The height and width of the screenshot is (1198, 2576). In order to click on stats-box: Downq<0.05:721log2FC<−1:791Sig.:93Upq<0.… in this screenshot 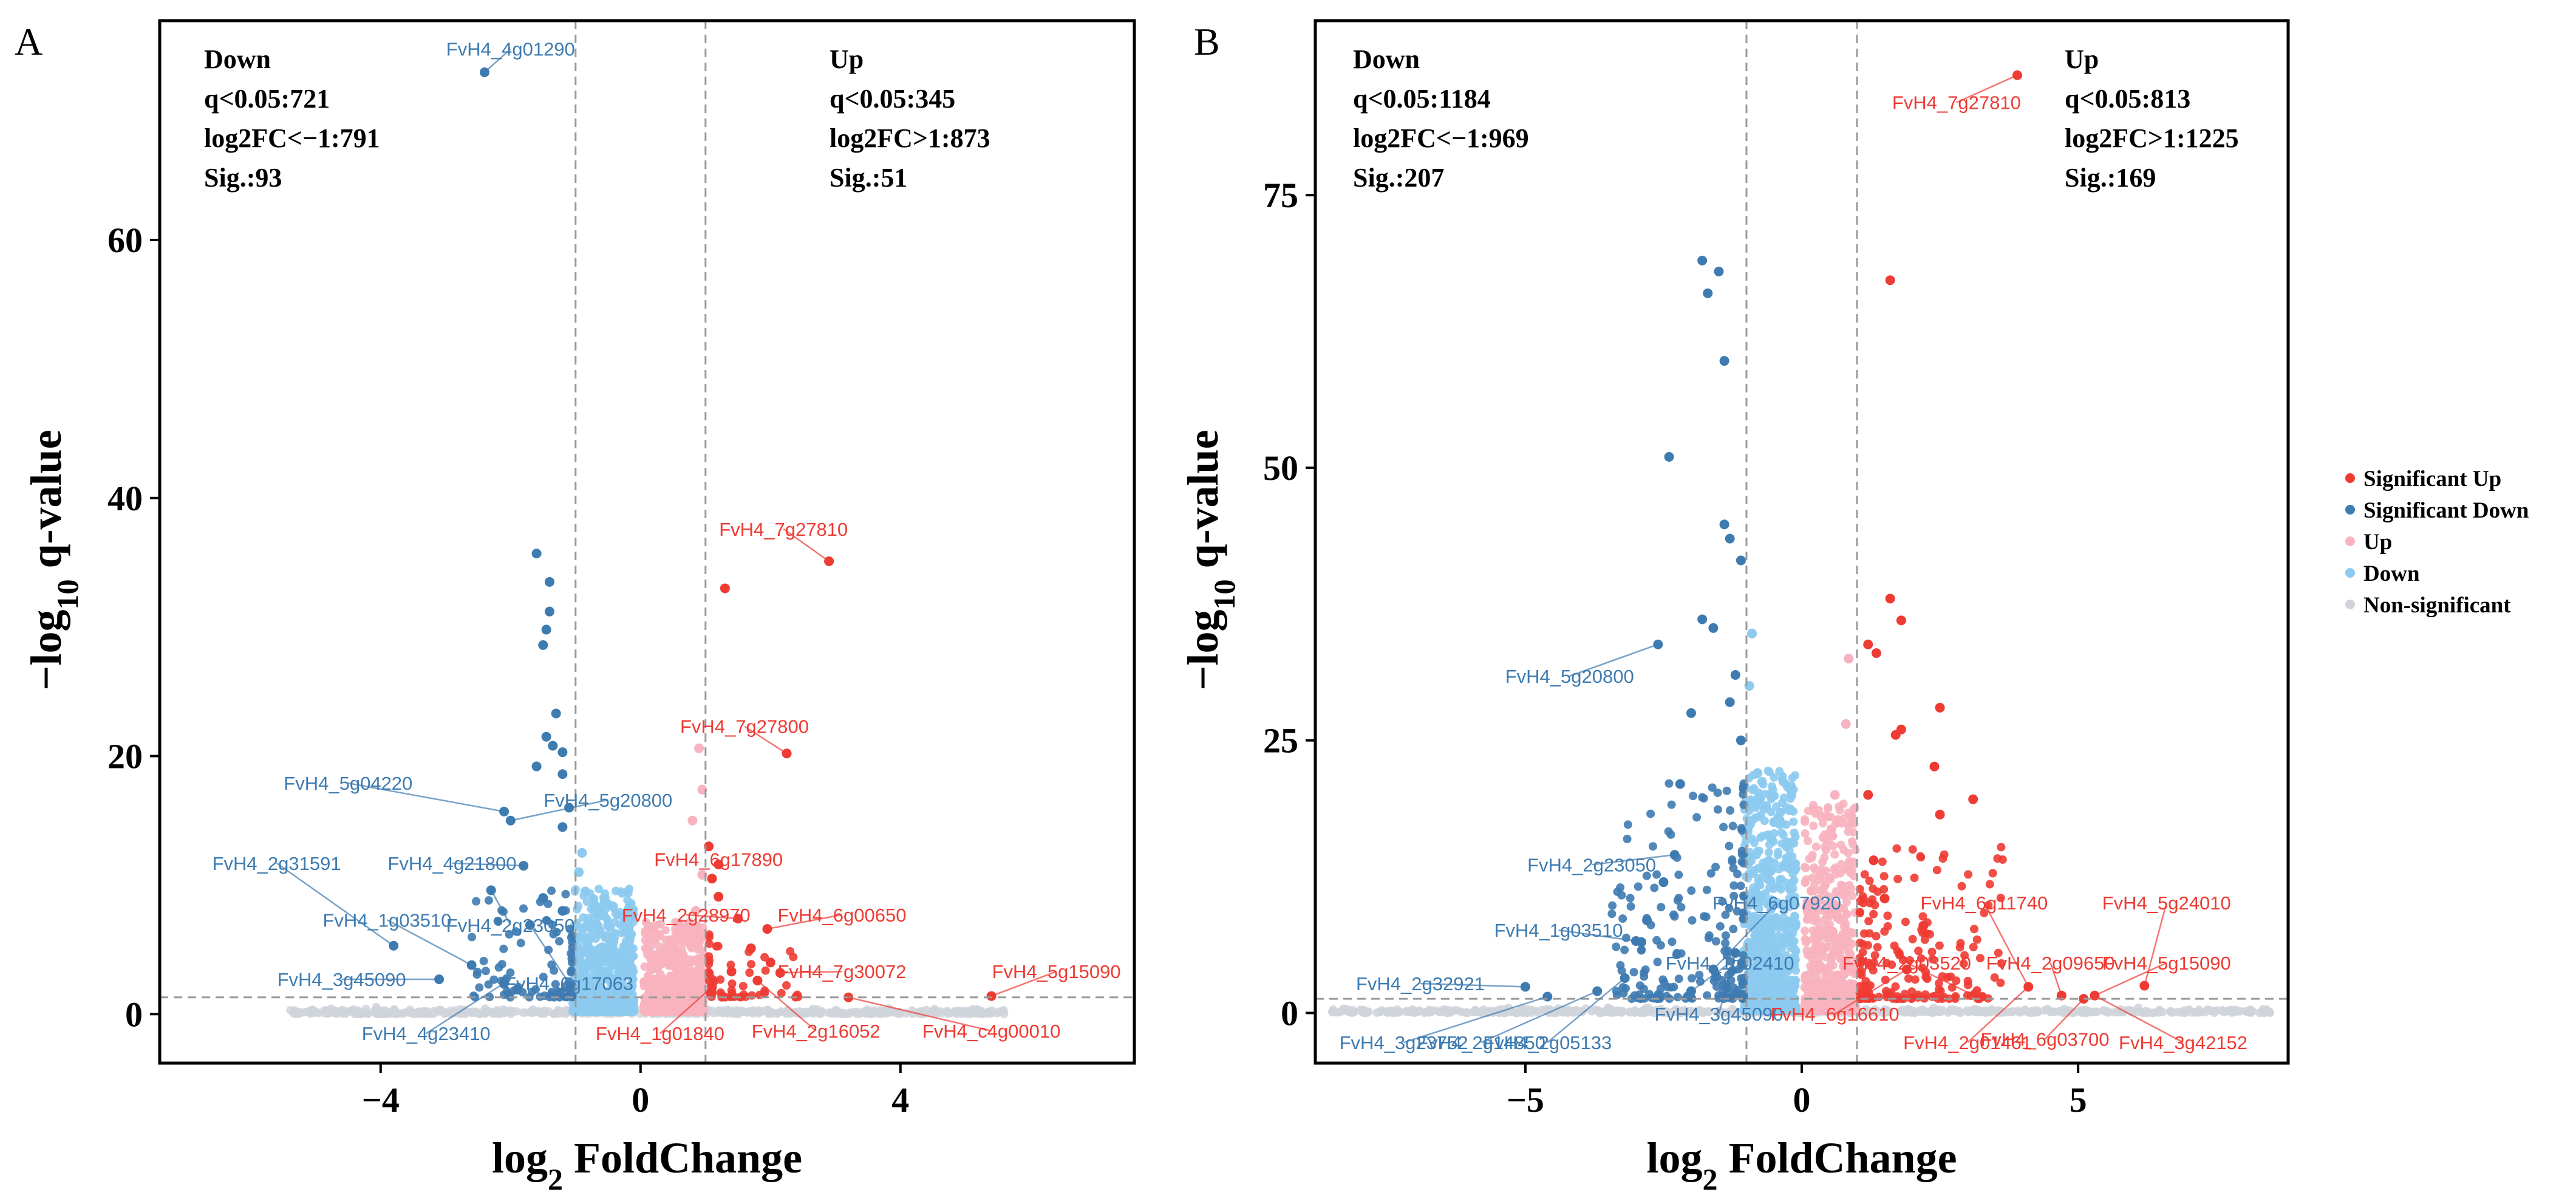, I will do `click(597, 119)`.